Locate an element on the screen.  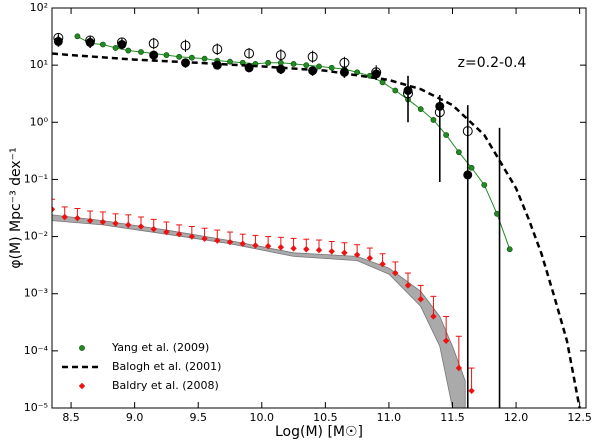
x-tick-label: 12.0 is located at coordinates (516, 417).